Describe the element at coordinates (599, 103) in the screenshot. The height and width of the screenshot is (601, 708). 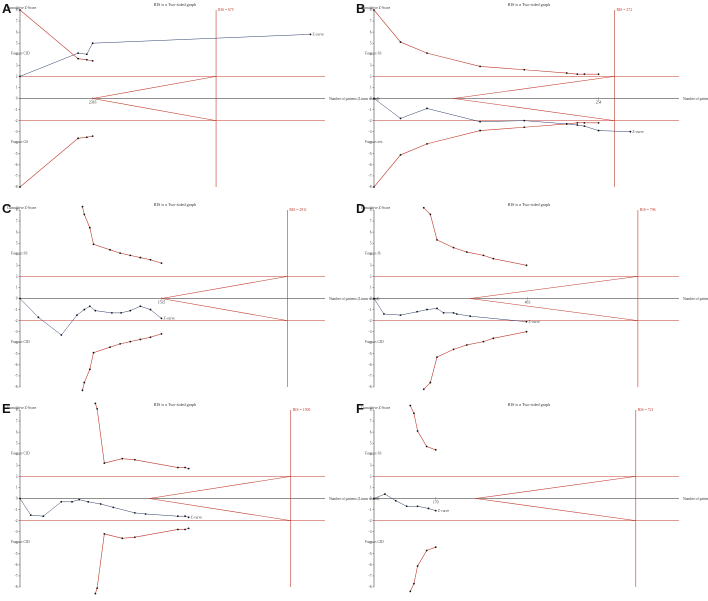
I see `sample-size-label: 254` at that location.